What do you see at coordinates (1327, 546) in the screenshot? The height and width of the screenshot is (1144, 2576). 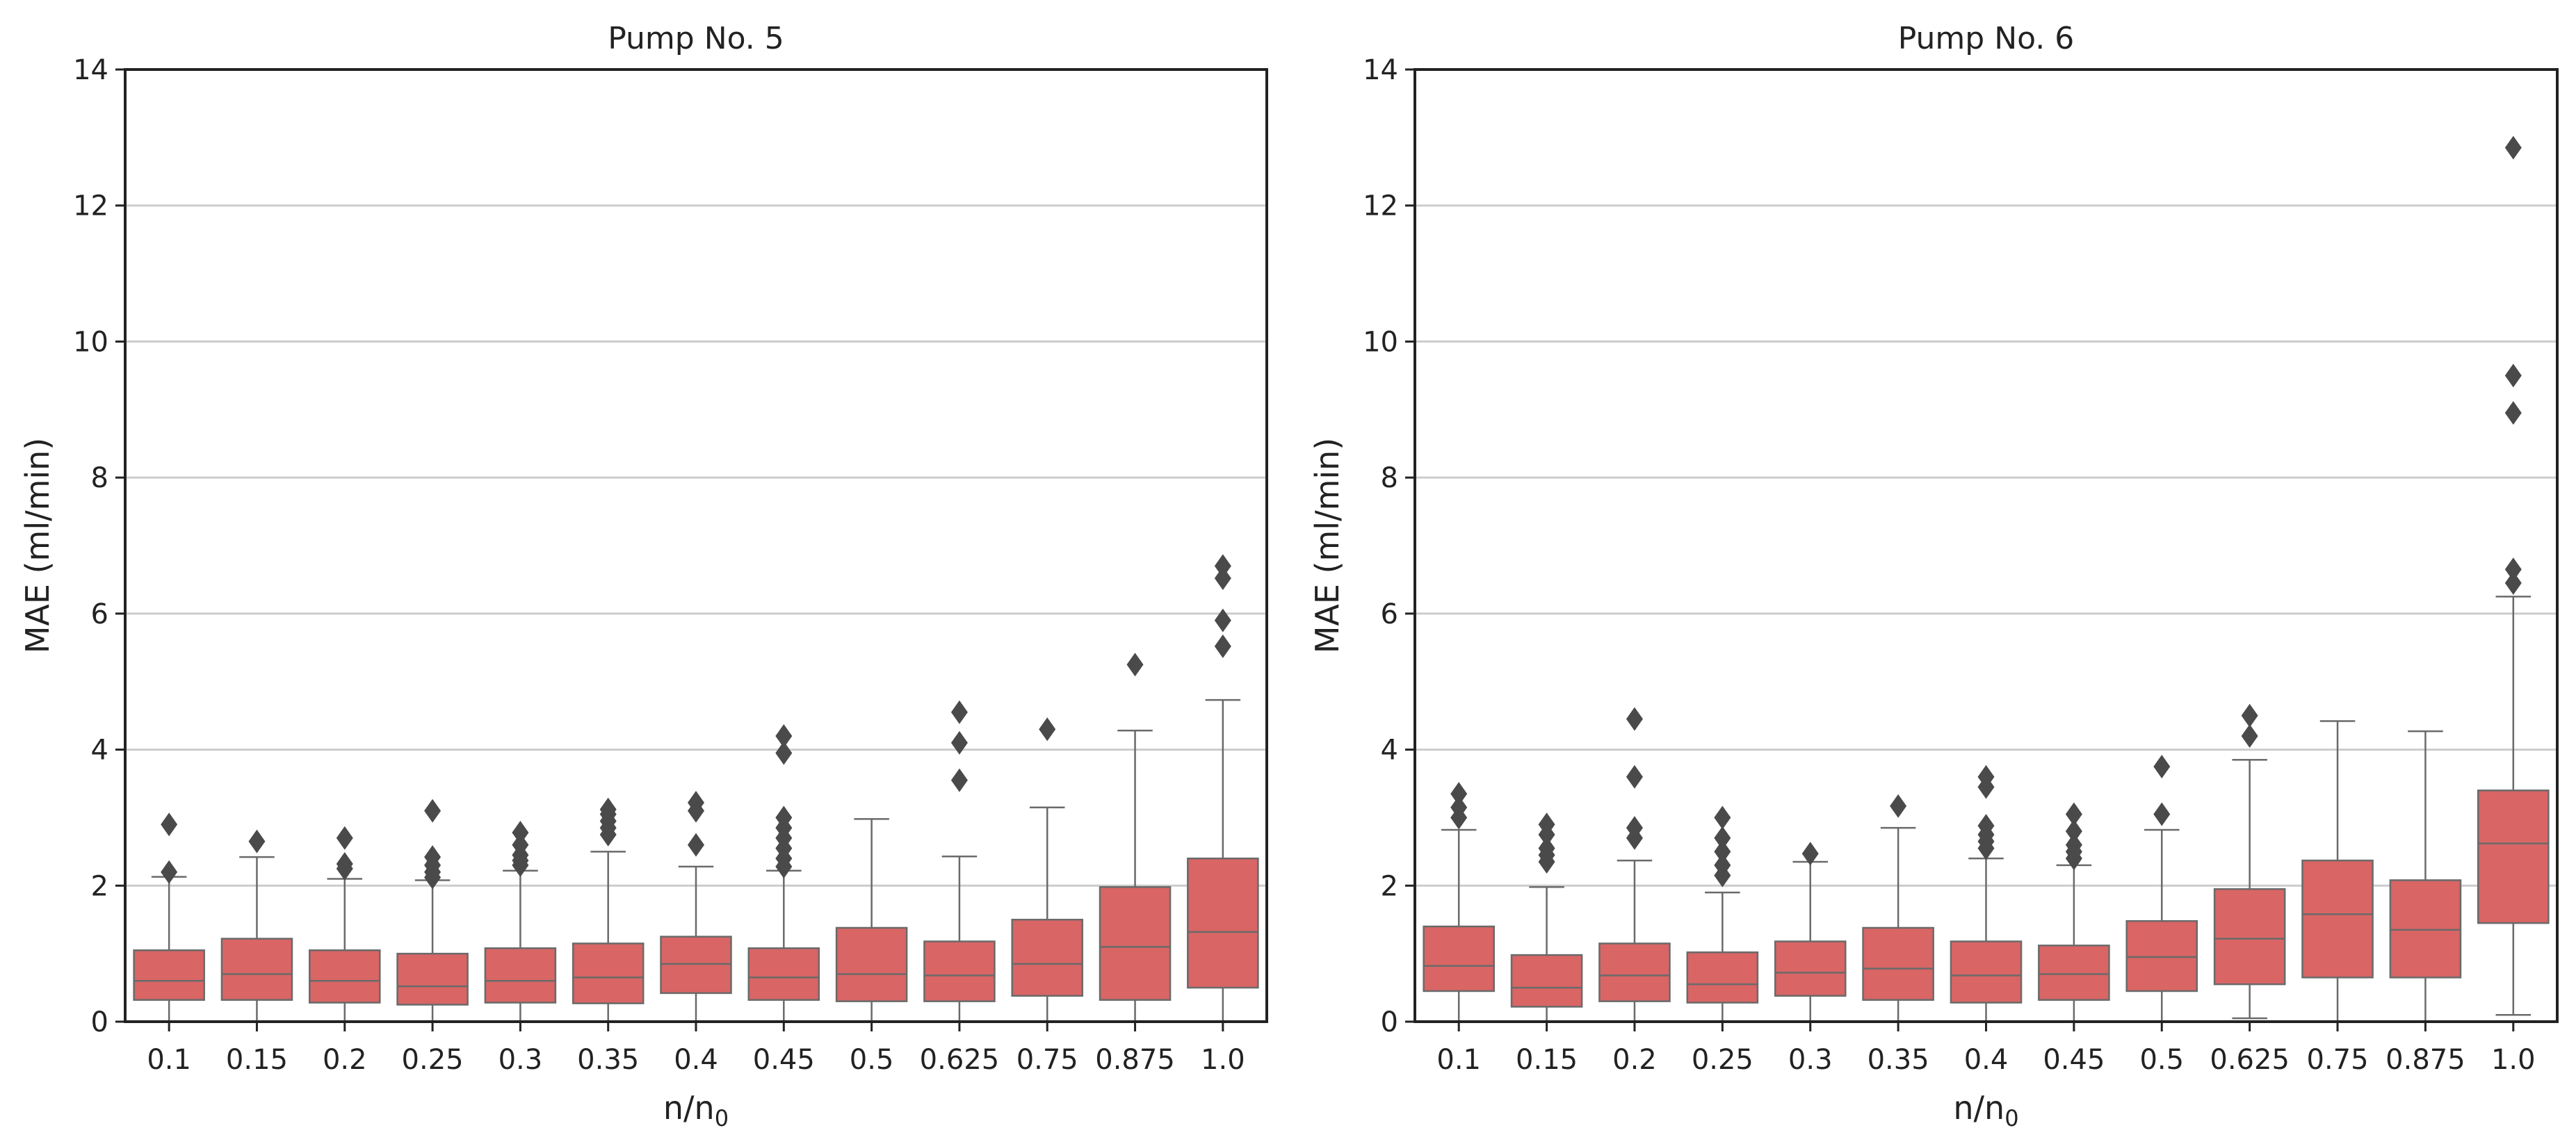 I see `y-axis-label: MAE (ml/min)` at bounding box center [1327, 546].